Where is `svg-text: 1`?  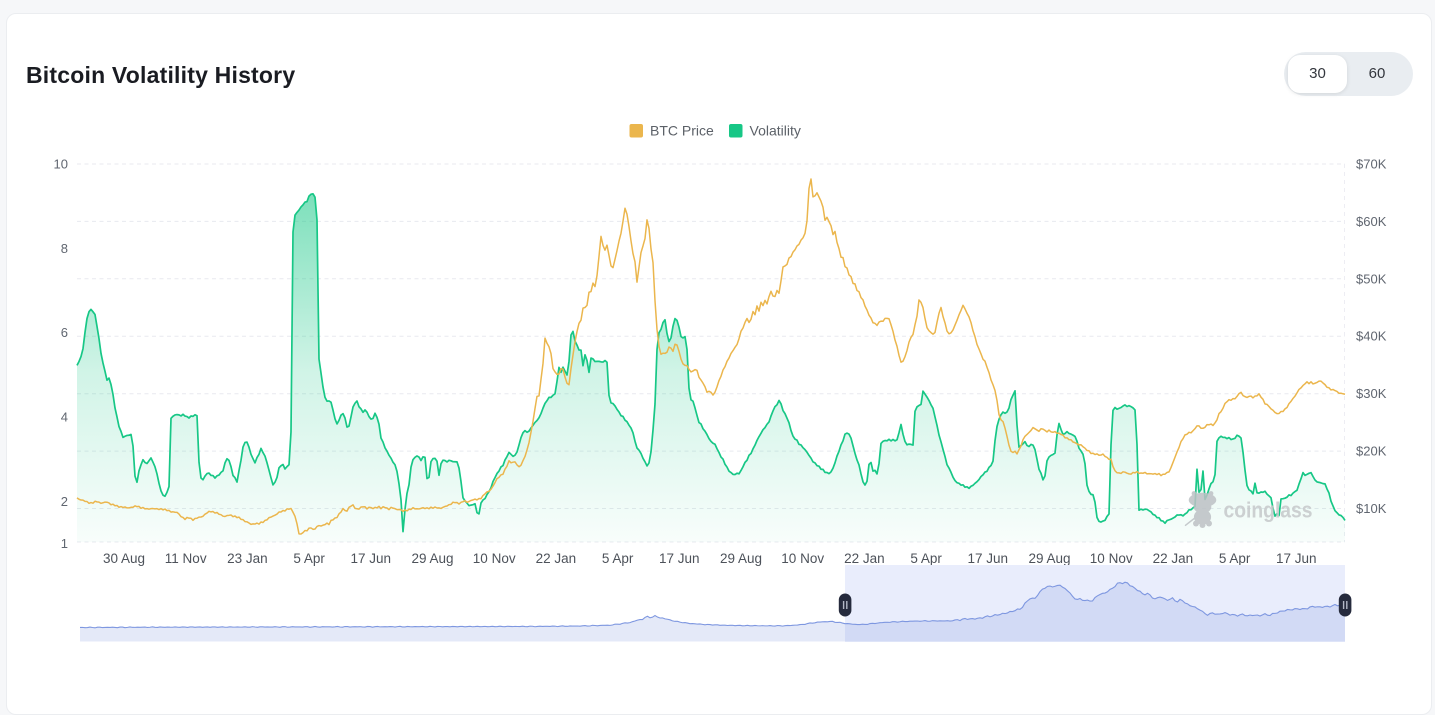
svg-text: 1 is located at coordinates (64, 543).